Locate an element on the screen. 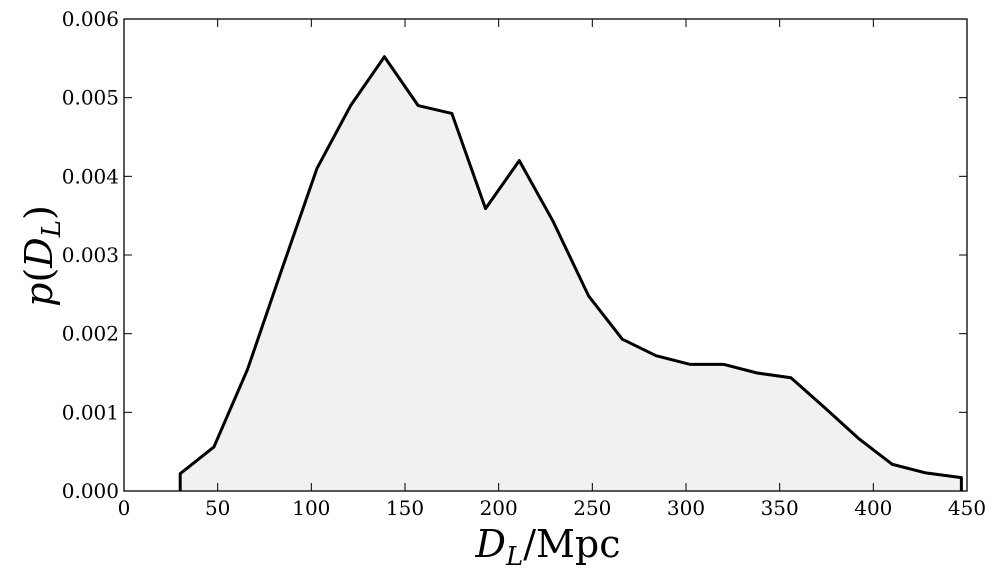 This screenshot has height=577, width=997. x-tick-label: 350 is located at coordinates (780, 508).